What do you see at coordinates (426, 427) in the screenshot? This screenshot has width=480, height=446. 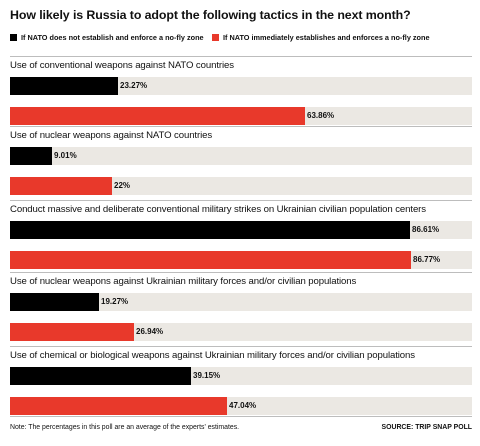 I see `footer-source: SOURCE: TRIP SNAP POLL` at bounding box center [426, 427].